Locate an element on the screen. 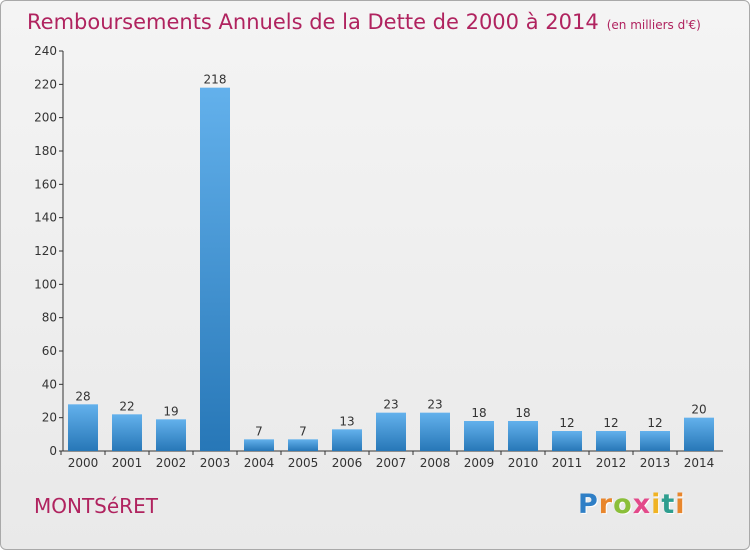  y-tick-label: 180 is located at coordinates (45, 151).